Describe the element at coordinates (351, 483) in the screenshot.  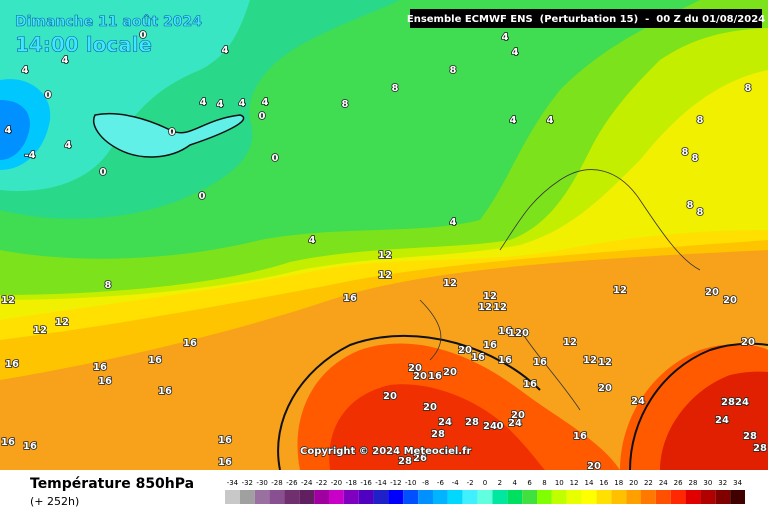
I see `legend-label: -18` at that location.